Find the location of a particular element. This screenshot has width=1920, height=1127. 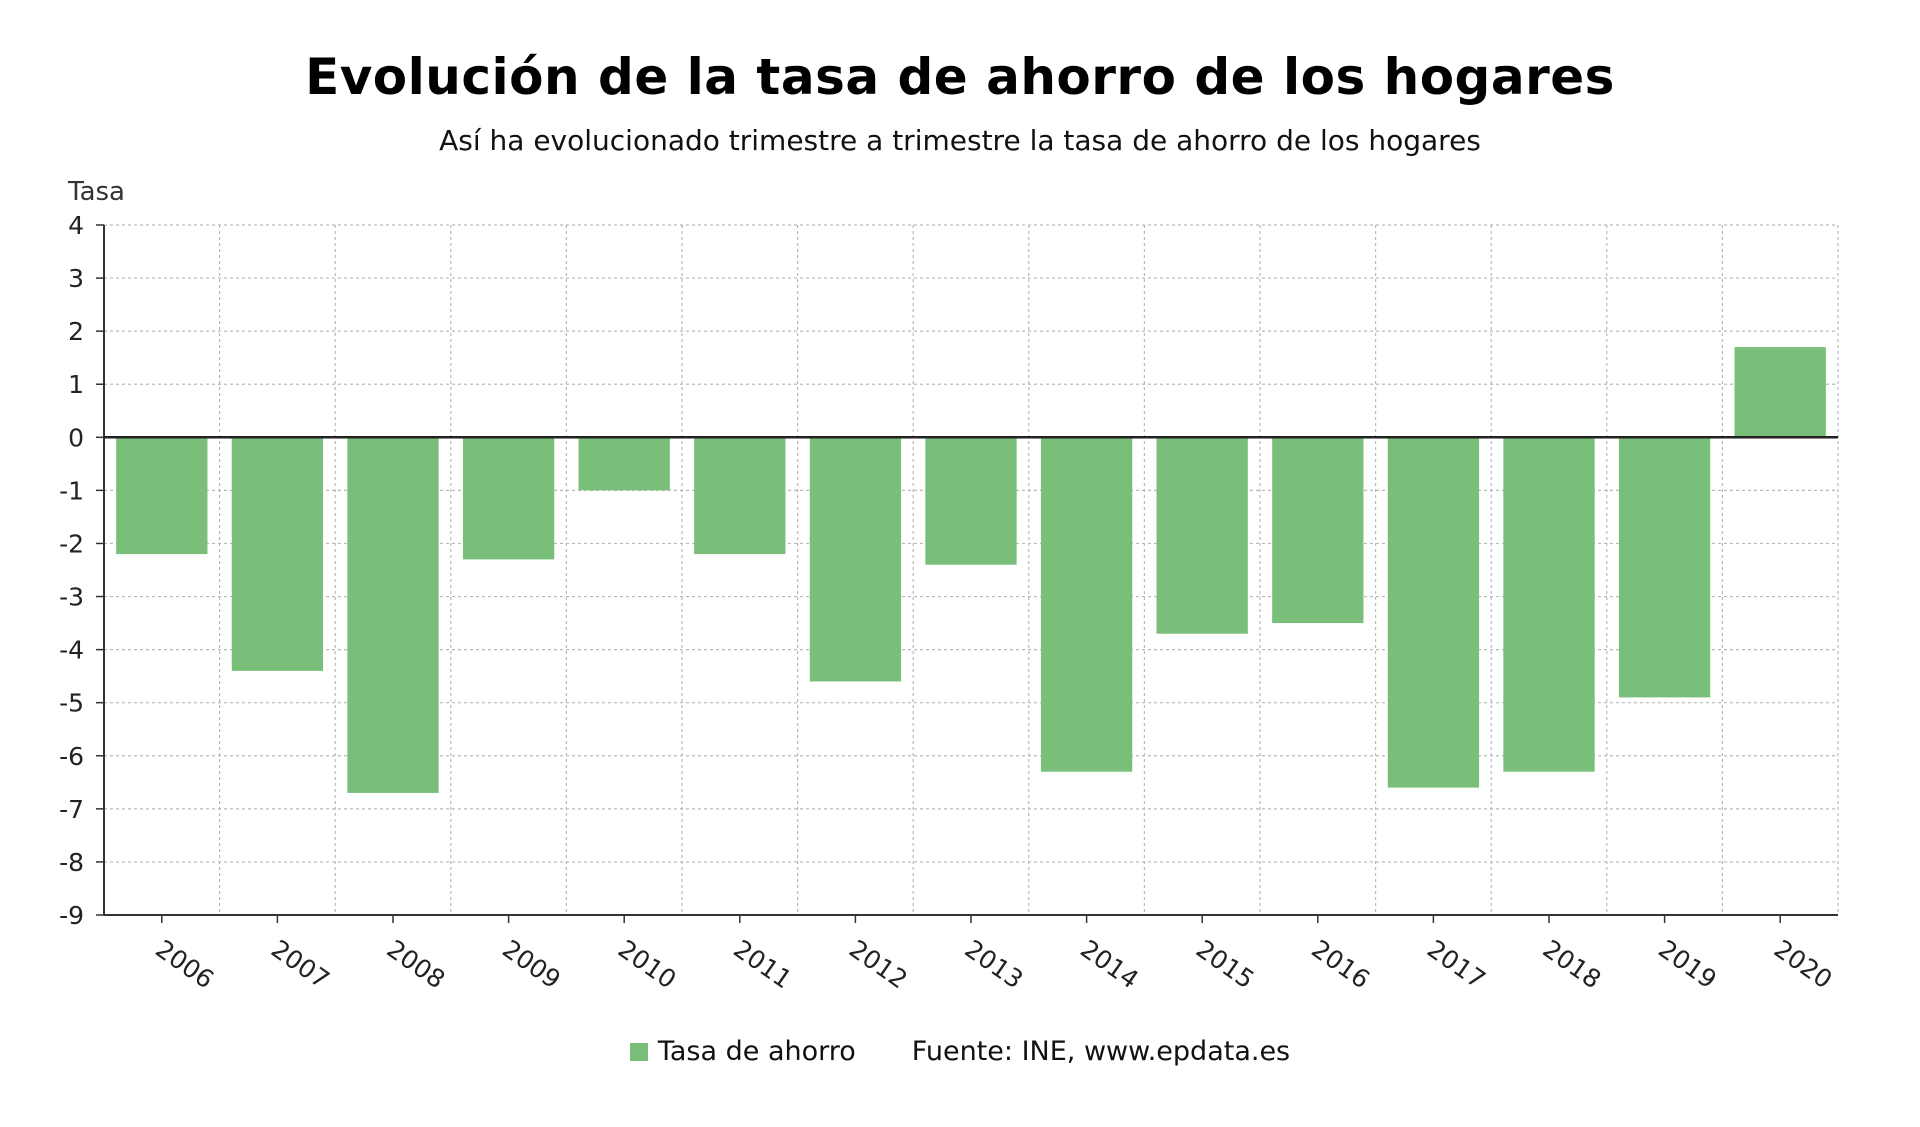

y-tick-label: -5 is located at coordinates (71, 703).